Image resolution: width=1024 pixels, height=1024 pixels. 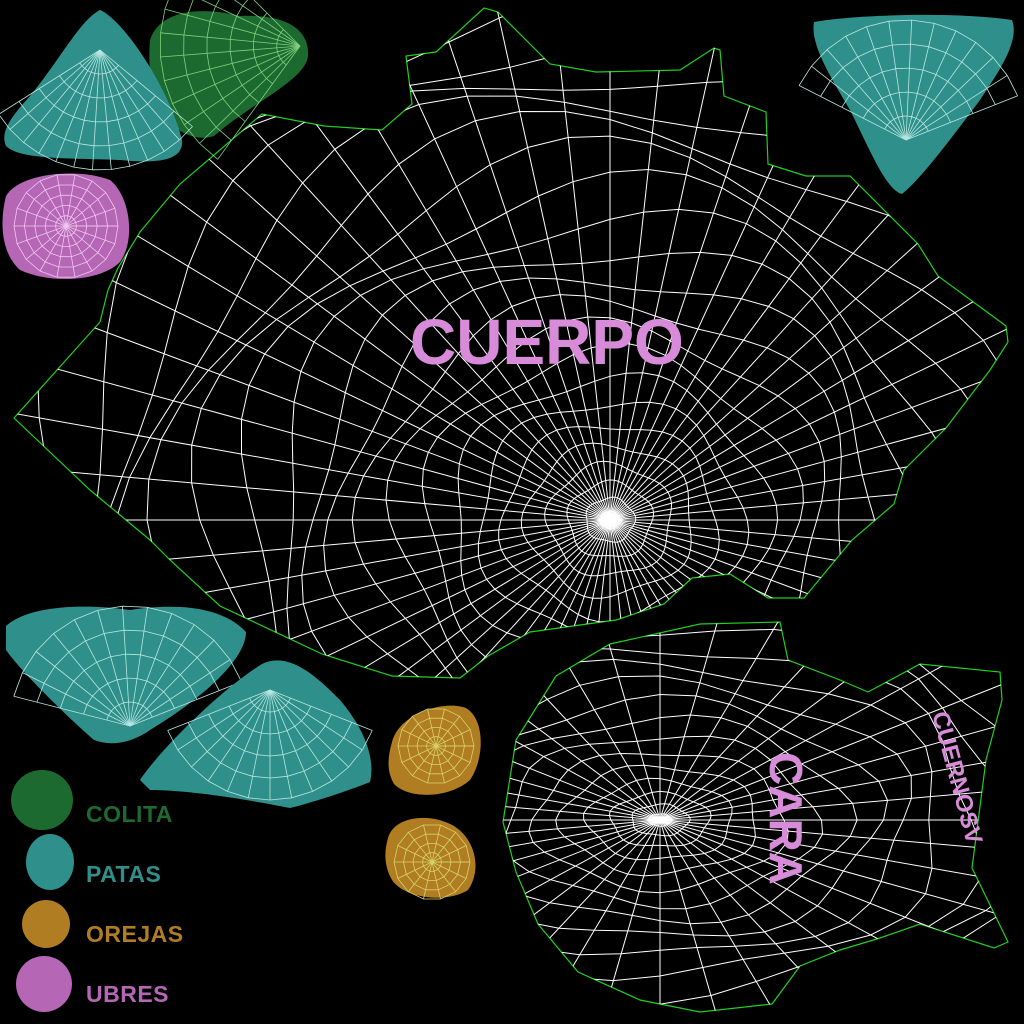 What do you see at coordinates (42, 800) in the screenshot?
I see `legend-swatch-colita` at bounding box center [42, 800].